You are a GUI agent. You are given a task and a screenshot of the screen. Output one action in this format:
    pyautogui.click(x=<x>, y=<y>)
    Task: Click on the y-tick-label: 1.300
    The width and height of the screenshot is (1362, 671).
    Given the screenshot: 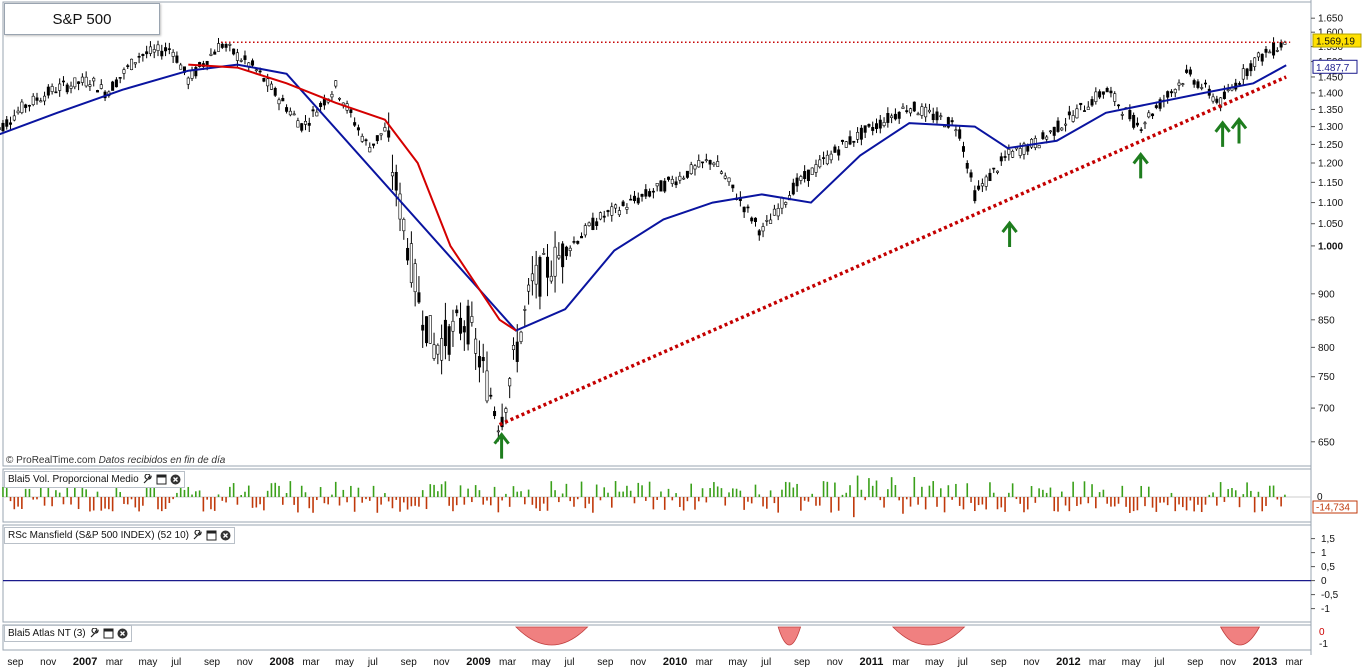 What is the action you would take?
    pyautogui.click(x=1330, y=127)
    